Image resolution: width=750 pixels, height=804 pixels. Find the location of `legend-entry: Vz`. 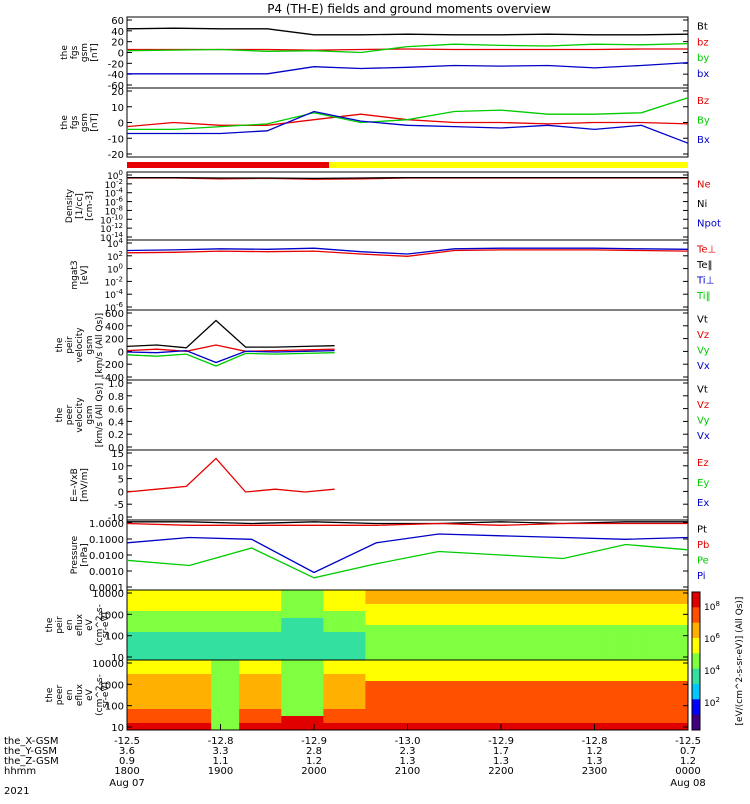

legend-entry: Vz is located at coordinates (703, 335).